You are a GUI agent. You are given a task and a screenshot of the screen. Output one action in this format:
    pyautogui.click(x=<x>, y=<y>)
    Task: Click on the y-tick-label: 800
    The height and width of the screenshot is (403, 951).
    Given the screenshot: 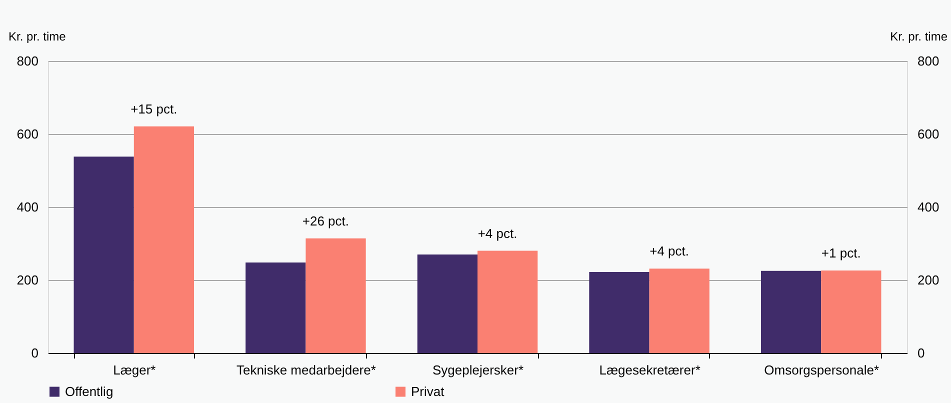 What is the action you would take?
    pyautogui.click(x=27, y=61)
    